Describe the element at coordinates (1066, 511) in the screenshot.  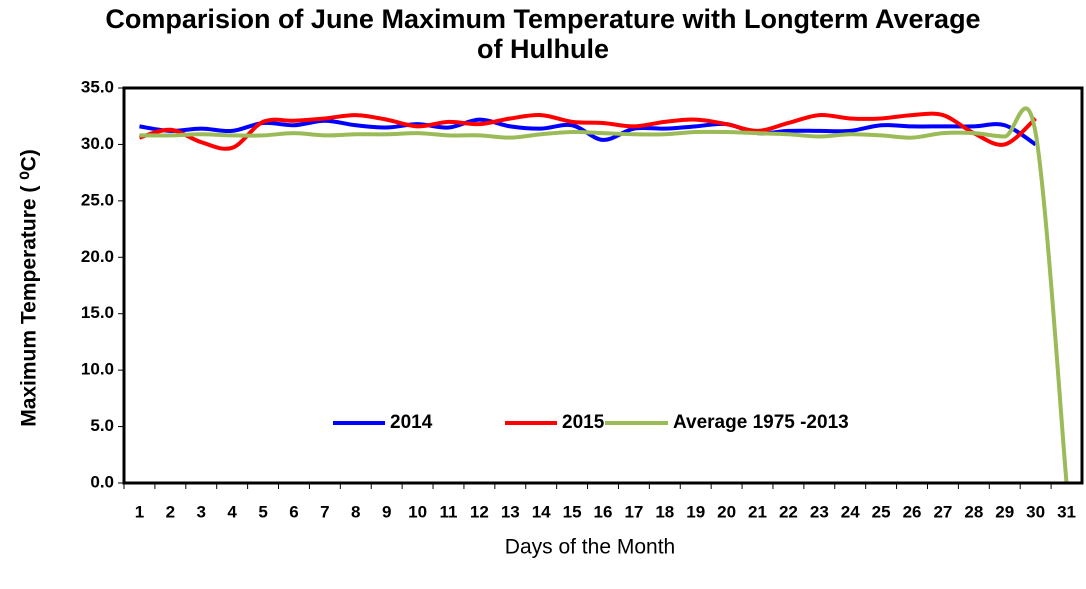
I see `x-tick-label: 31` at that location.